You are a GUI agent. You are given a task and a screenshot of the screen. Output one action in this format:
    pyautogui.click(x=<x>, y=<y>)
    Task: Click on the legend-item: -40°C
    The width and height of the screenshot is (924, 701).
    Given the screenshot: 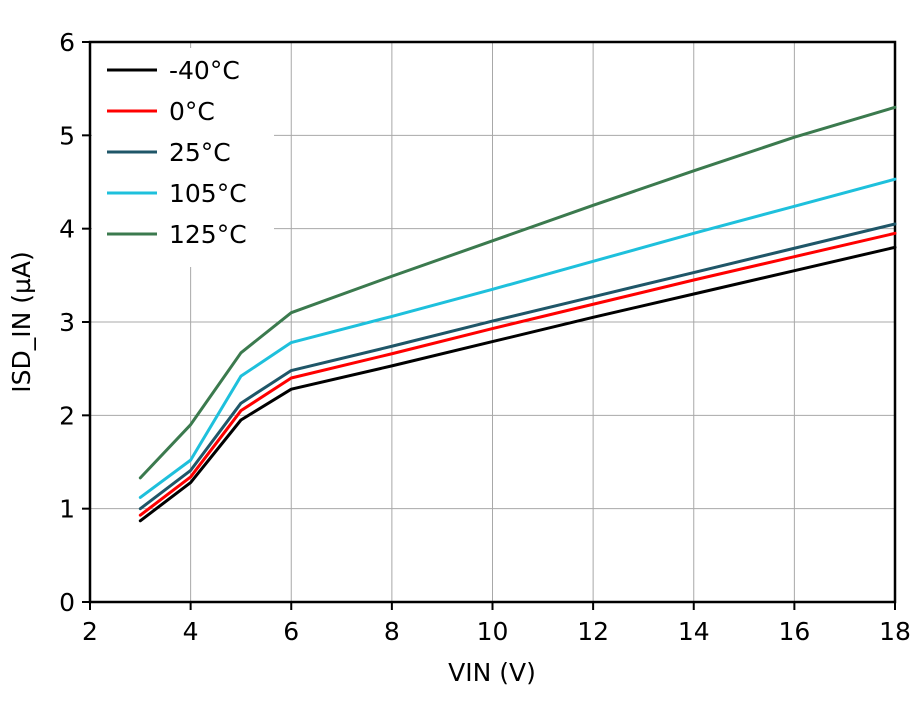 What is the action you would take?
    pyautogui.click(x=173, y=70)
    